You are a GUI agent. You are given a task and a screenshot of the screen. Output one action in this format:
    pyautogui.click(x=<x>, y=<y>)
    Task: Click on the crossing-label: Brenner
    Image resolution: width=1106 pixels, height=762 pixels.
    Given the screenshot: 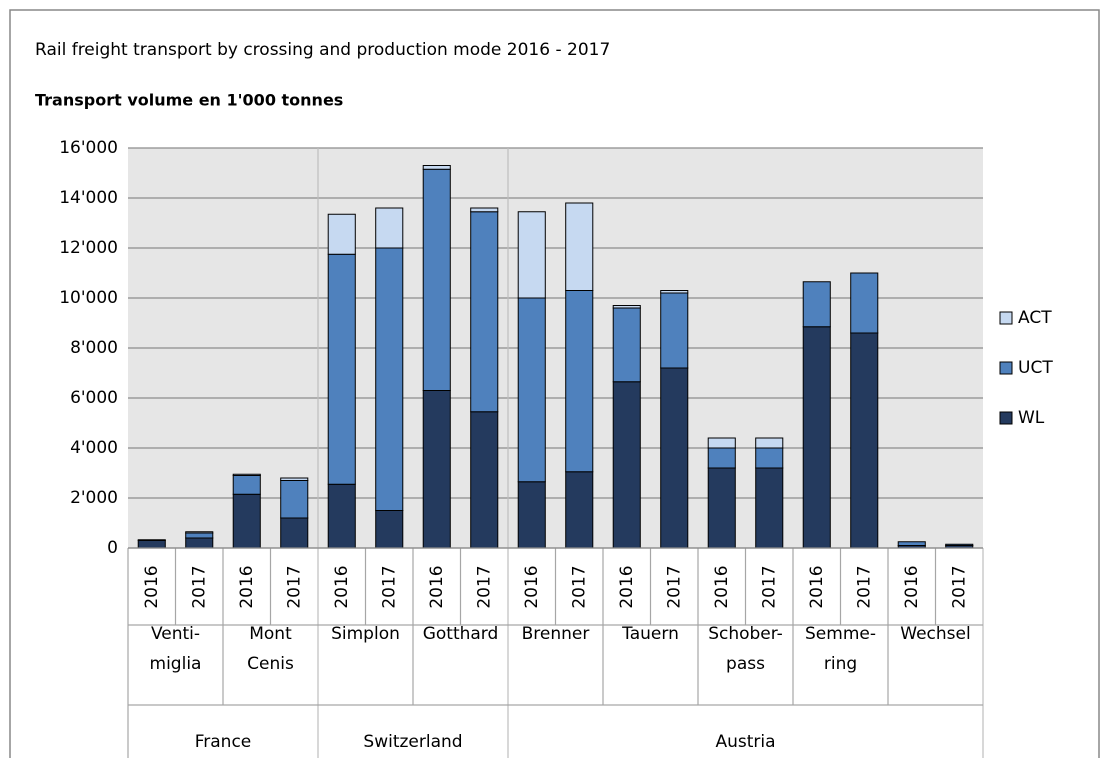 What is the action you would take?
    pyautogui.click(x=556, y=634)
    